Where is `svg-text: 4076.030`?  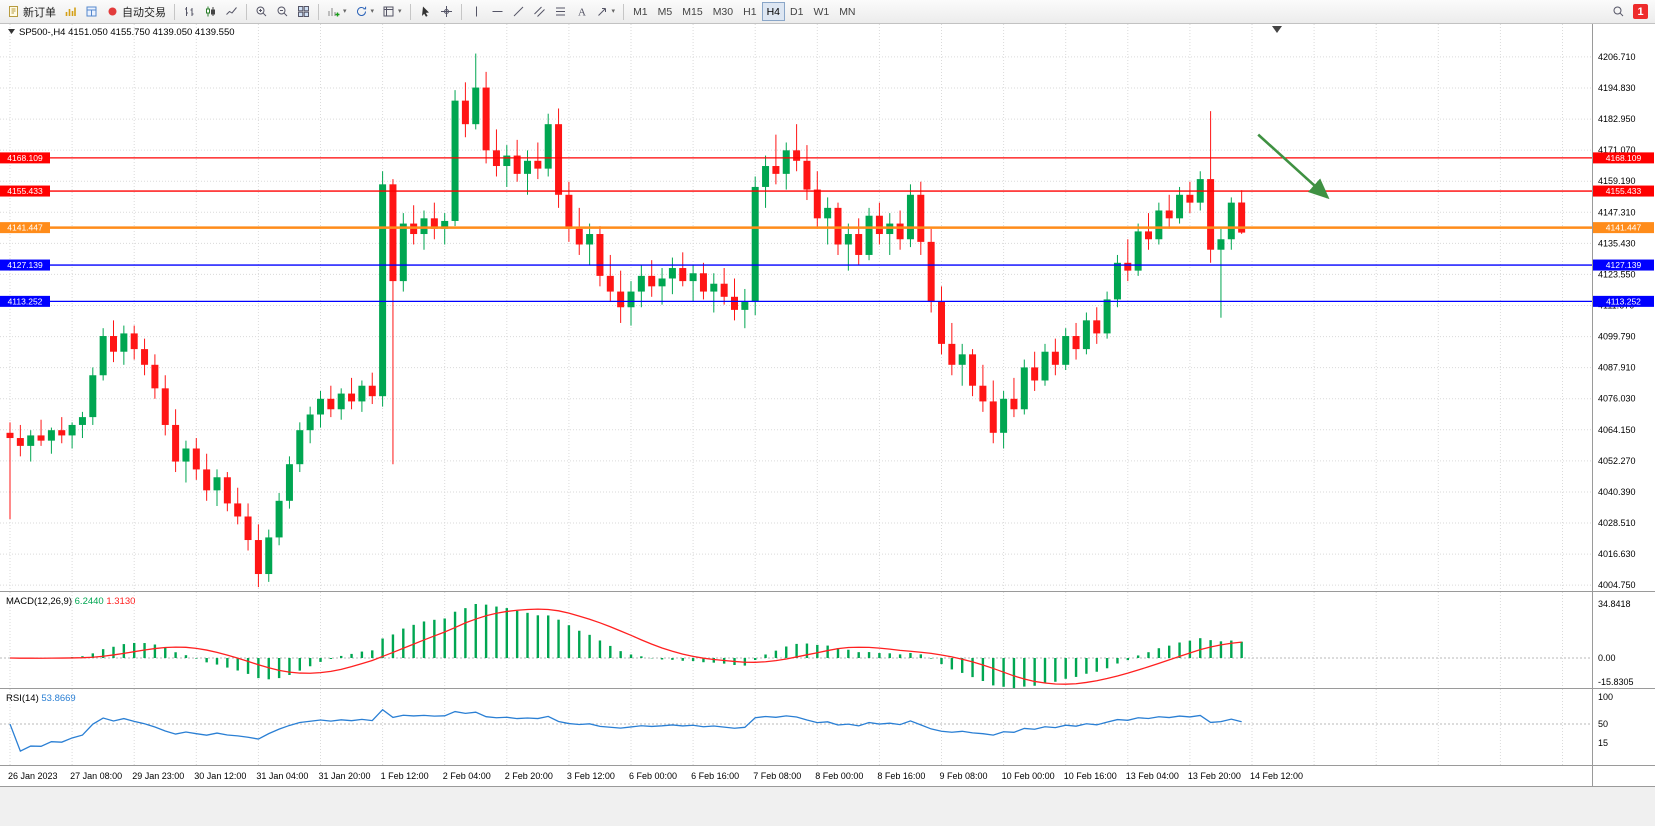 svg-text: 4076.030 is located at coordinates (1617, 399).